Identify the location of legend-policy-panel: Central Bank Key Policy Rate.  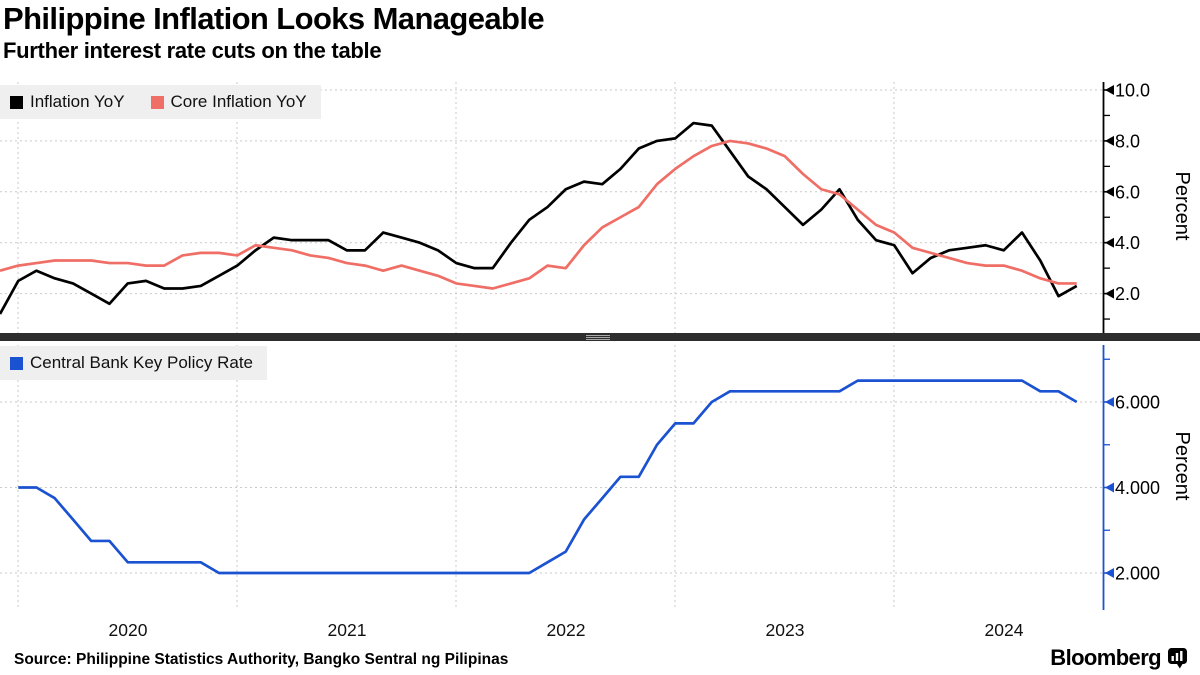
(133, 363).